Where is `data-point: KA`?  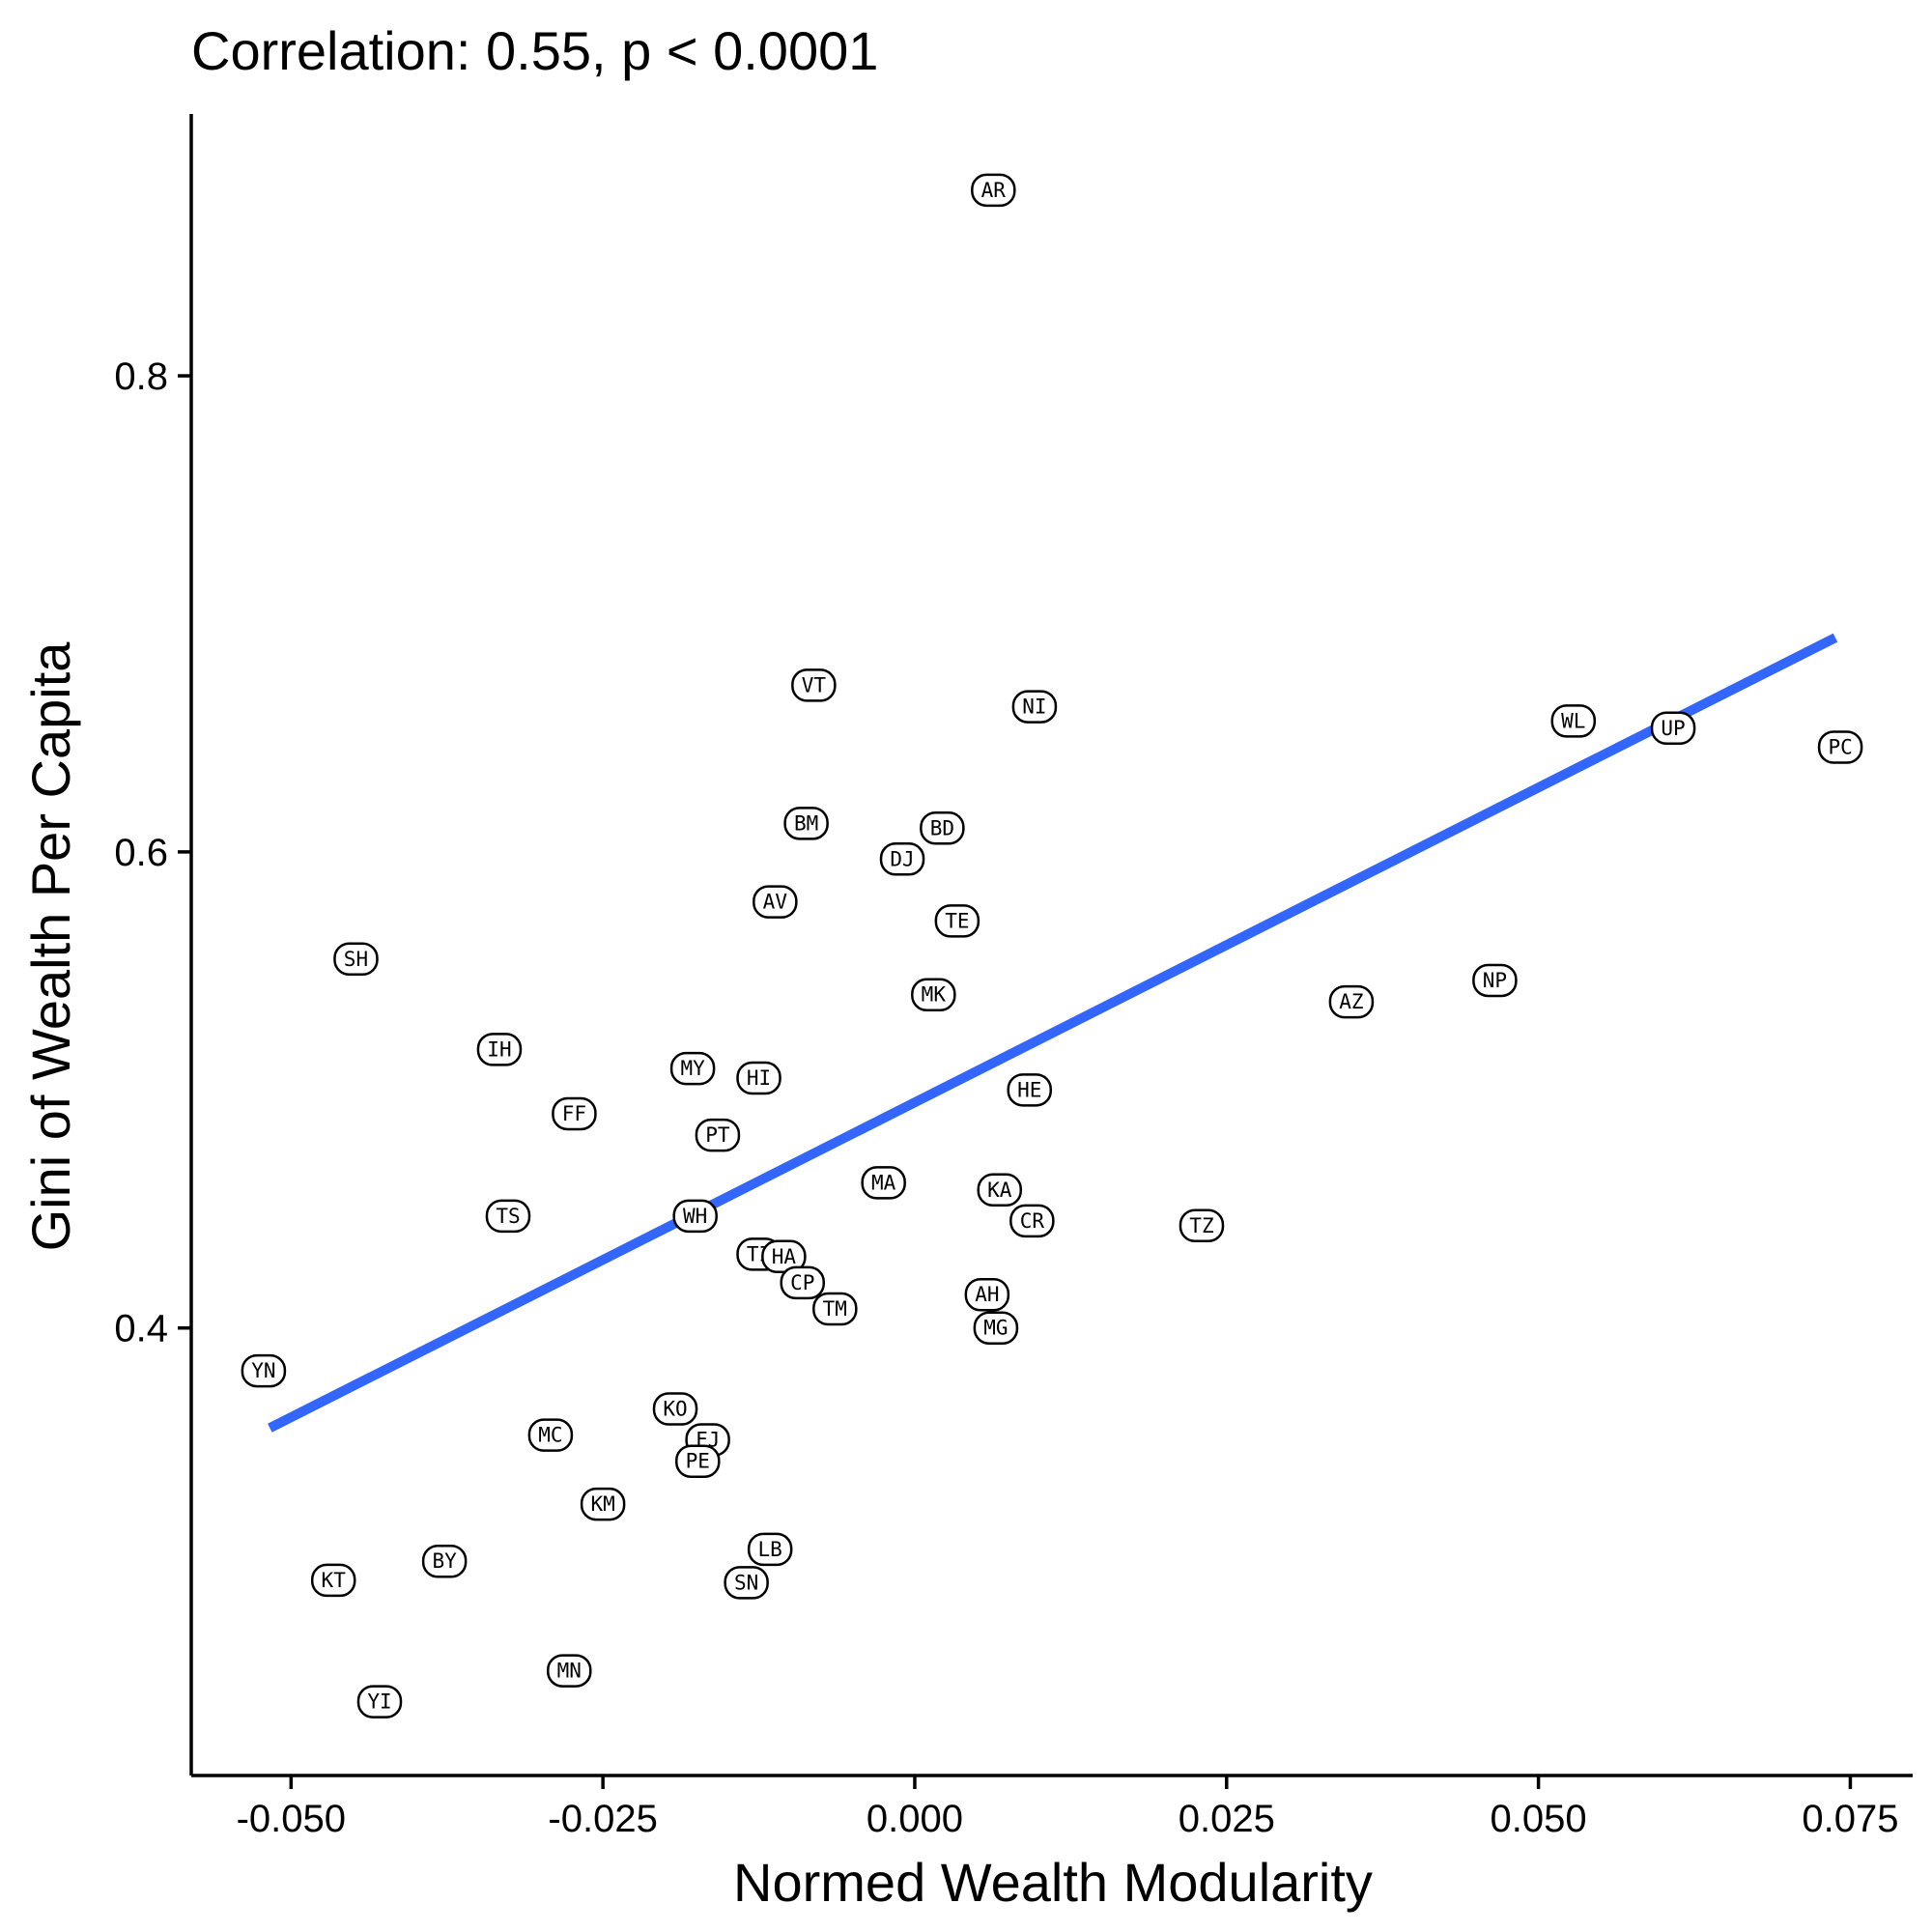
data-point: KA is located at coordinates (1000, 1190).